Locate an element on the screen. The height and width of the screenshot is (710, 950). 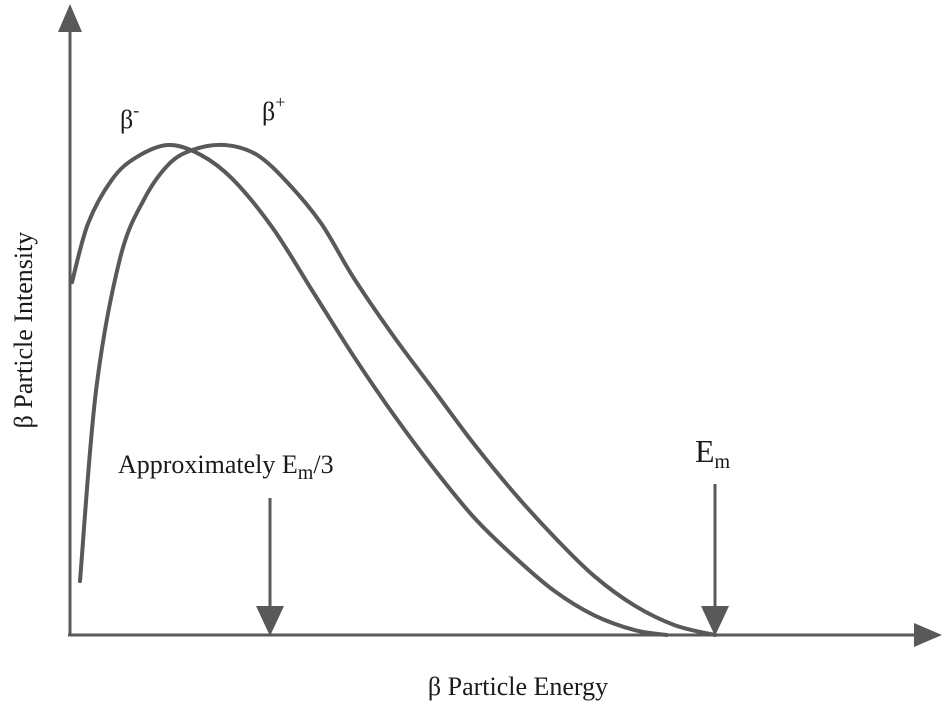
series-label-beta-minus: β- is located at coordinates (129, 117).